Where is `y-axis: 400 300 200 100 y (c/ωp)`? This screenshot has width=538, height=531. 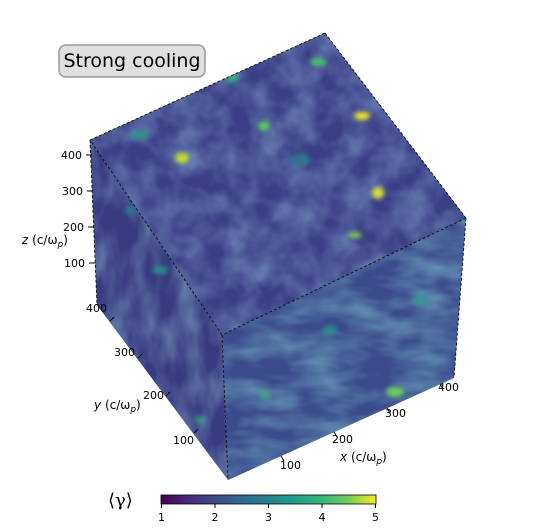
y-axis: 400 300 200 100 y (c/ωp) is located at coordinates (142, 374).